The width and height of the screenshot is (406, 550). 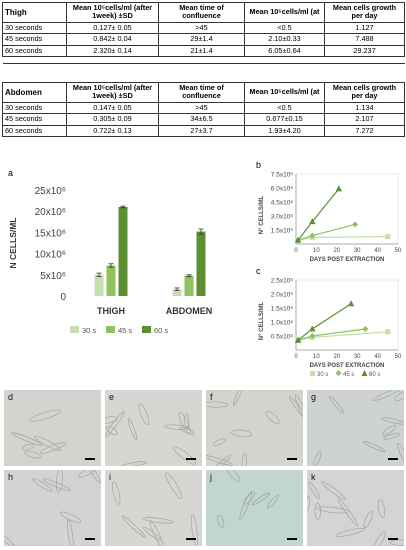 I want to click on plot-frame, so click(x=347, y=209).